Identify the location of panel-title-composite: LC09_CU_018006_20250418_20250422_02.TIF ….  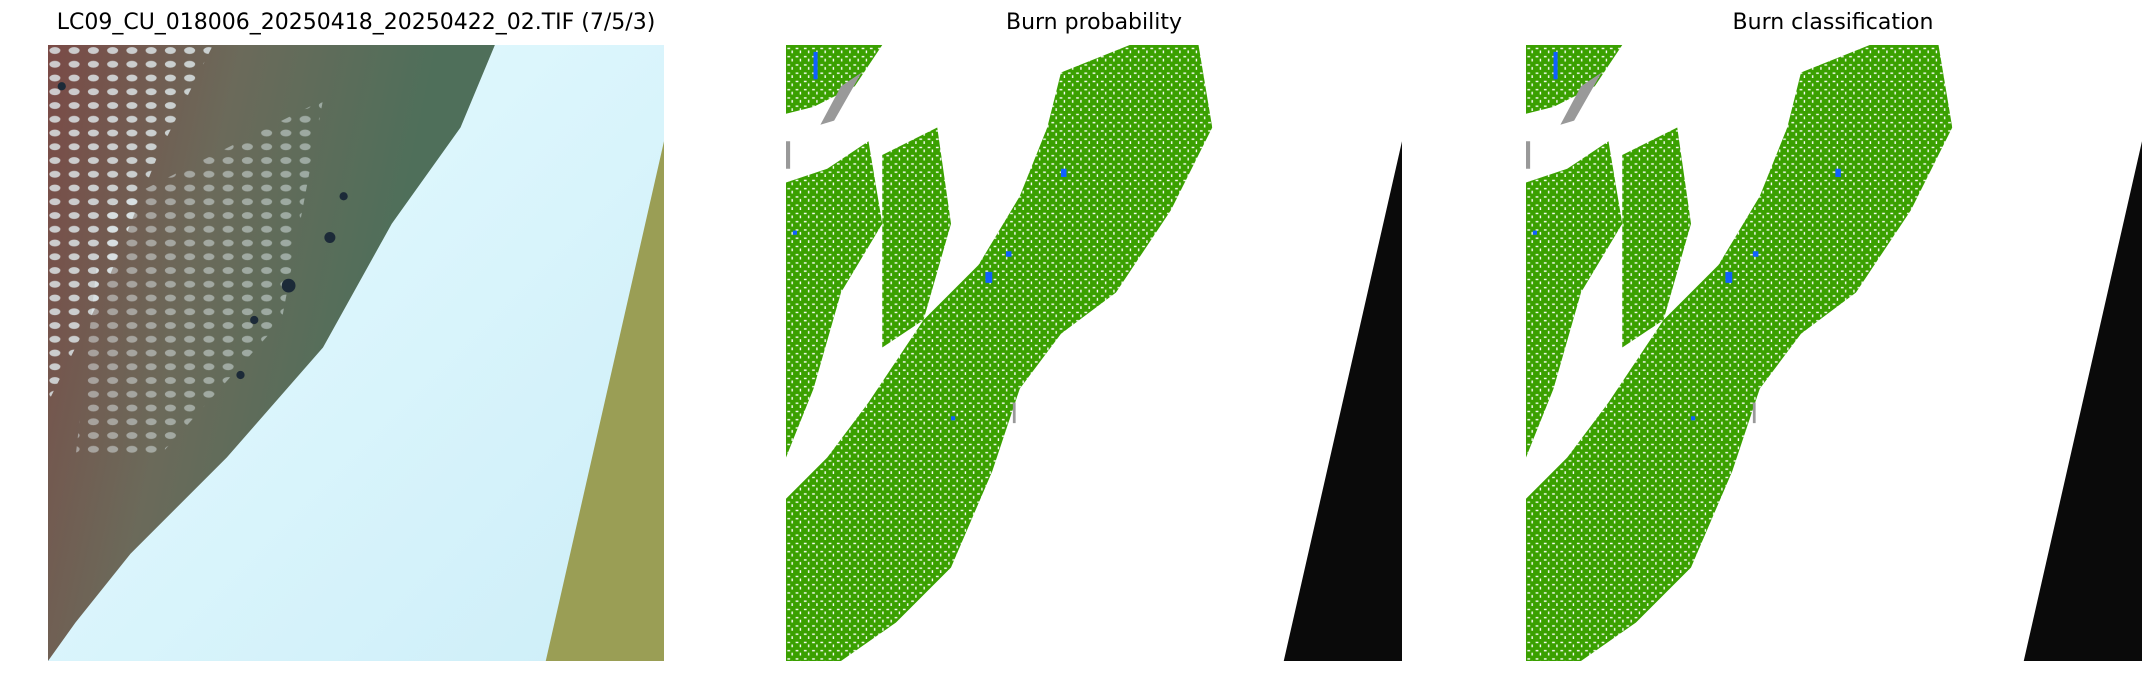
(356, 22).